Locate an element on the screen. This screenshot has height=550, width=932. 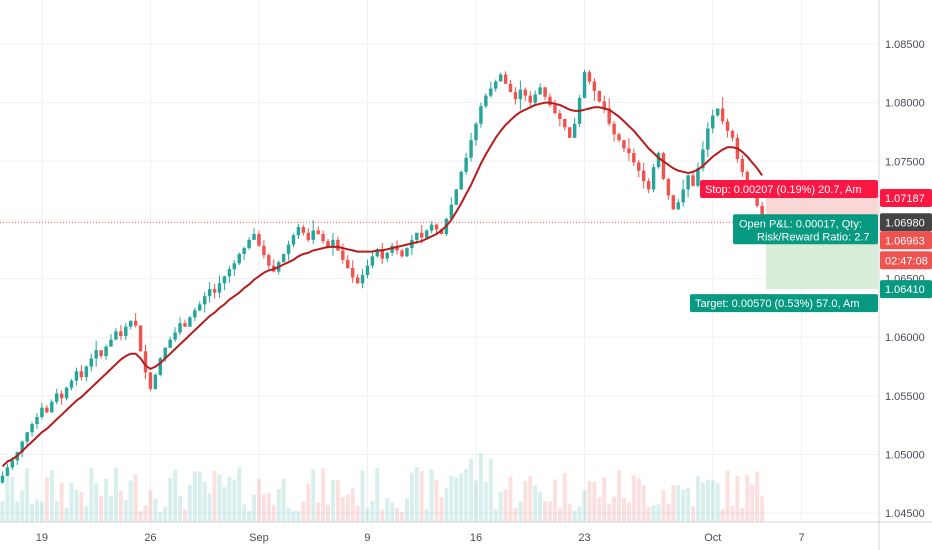
target-label: Target: 0.00570 (0.53%) 57.0, Am is located at coordinates (784, 303).